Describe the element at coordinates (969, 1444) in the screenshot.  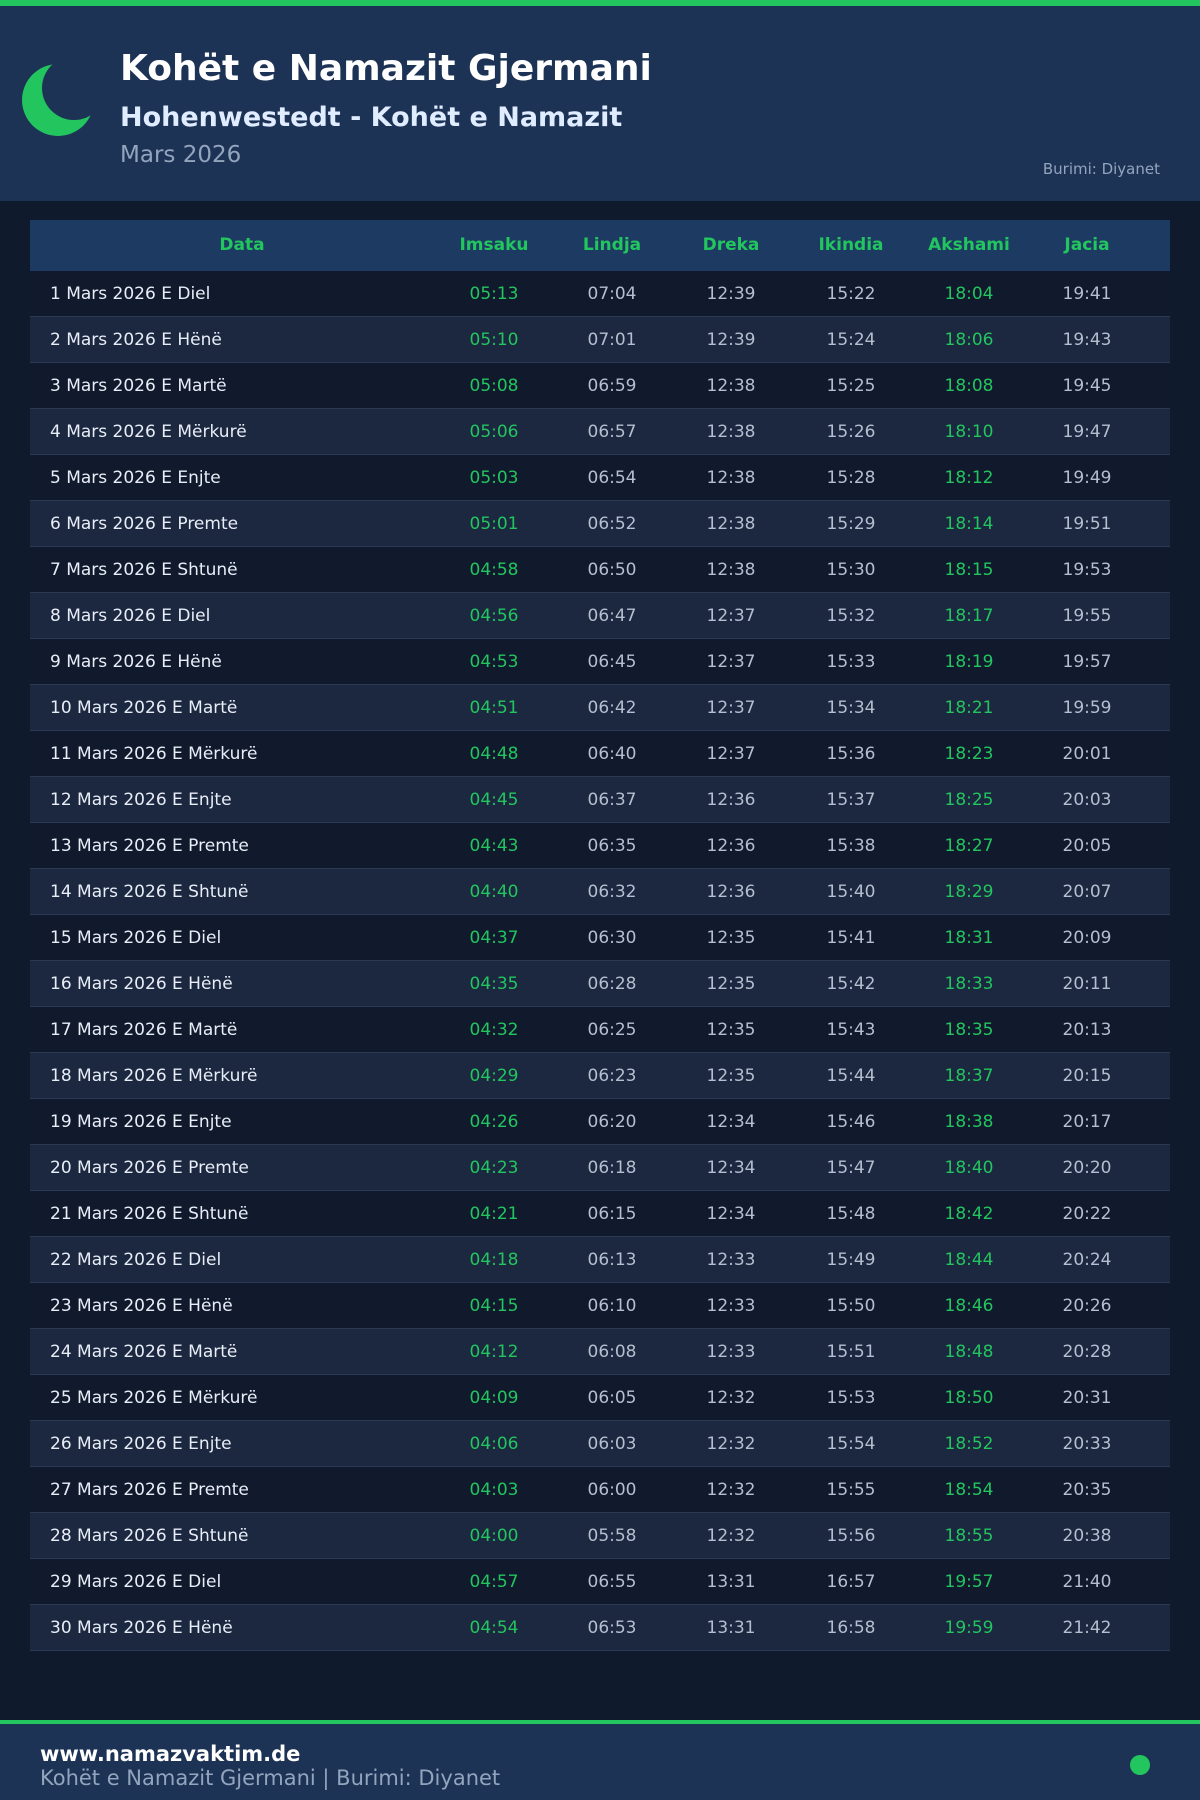
I see `time-cell: 18:52` at that location.